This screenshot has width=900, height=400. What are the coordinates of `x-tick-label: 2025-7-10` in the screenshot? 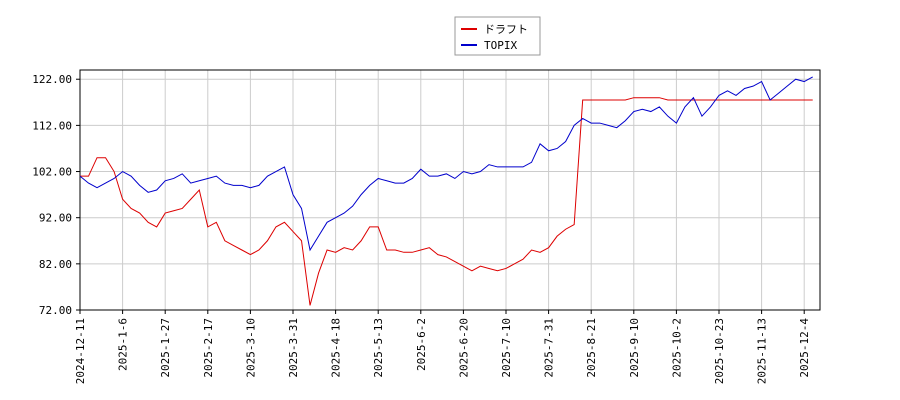 It's located at (506, 348).